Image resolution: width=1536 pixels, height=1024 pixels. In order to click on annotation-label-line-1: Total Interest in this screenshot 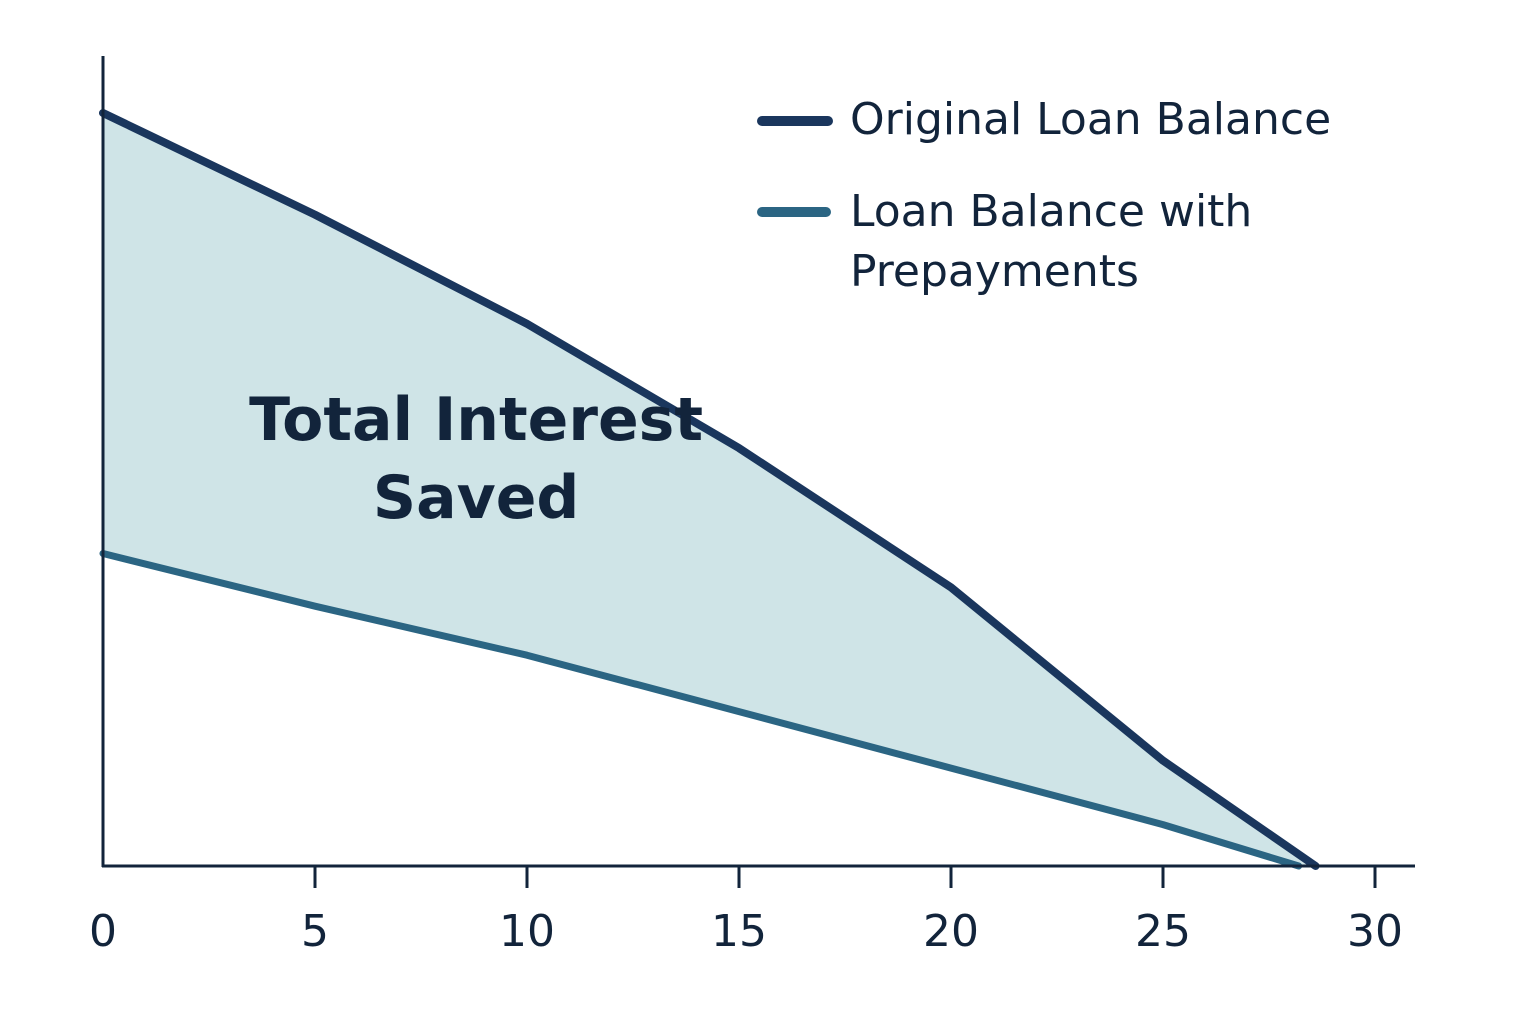, I will do `click(476, 420)`.